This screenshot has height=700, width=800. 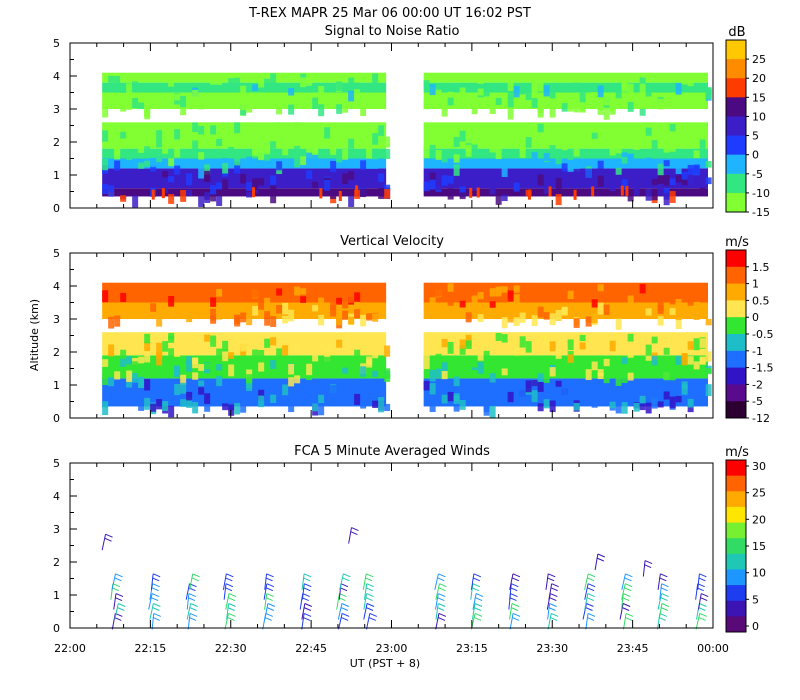 I want to click on colorbar-label: 0.5, so click(x=761, y=300).